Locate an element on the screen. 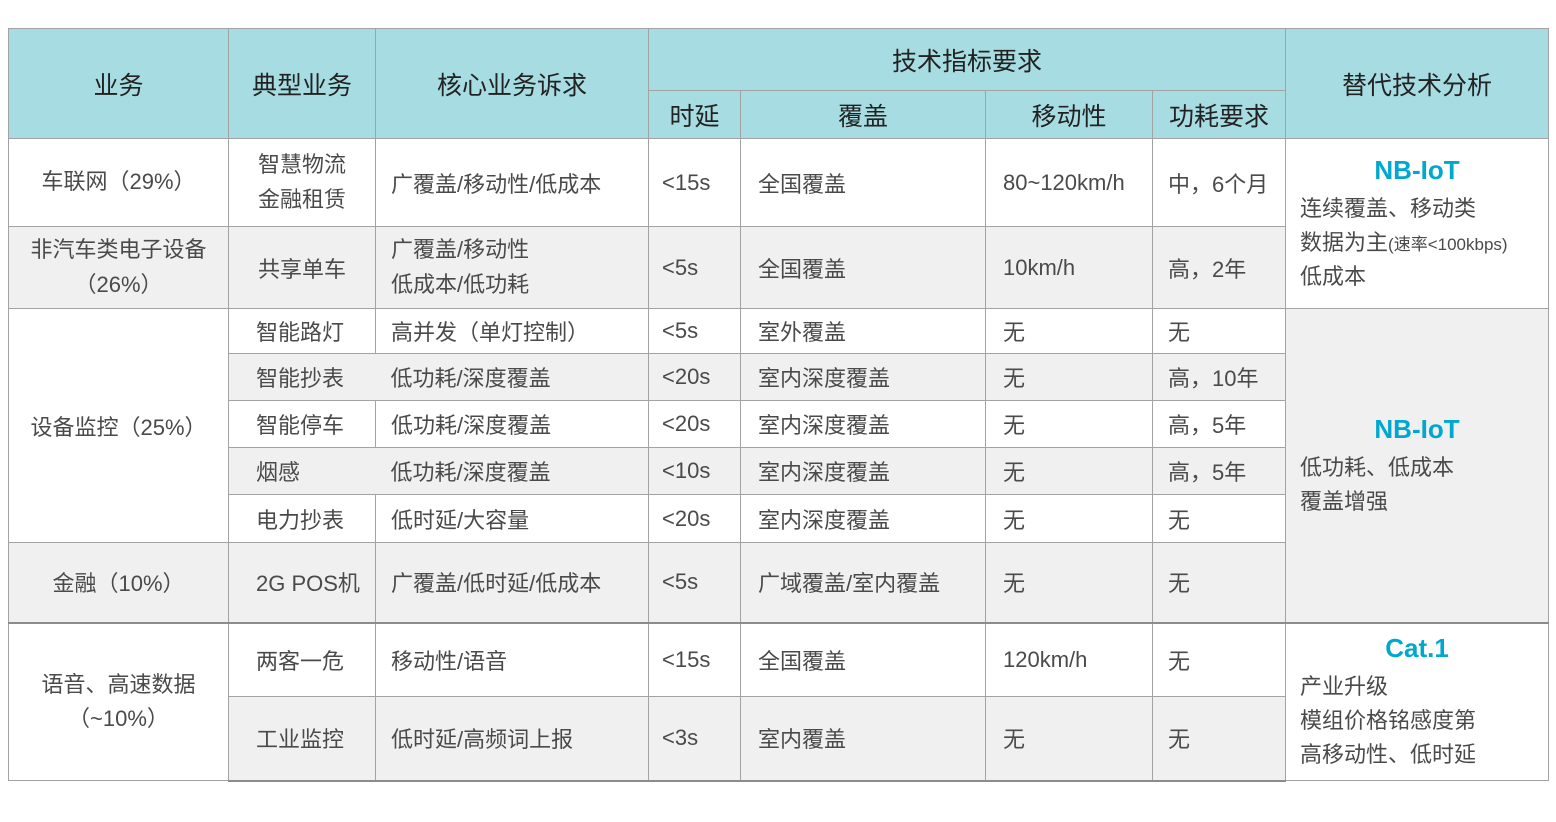 The height and width of the screenshot is (822, 1556). alt-tech-line: 低功耗、低成本 is located at coordinates (1377, 467).